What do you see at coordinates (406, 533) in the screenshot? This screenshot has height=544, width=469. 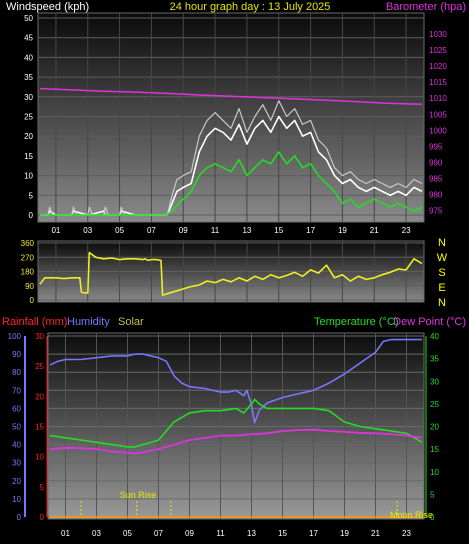 I see `temperature-hour-tick-label: 23` at bounding box center [406, 533].